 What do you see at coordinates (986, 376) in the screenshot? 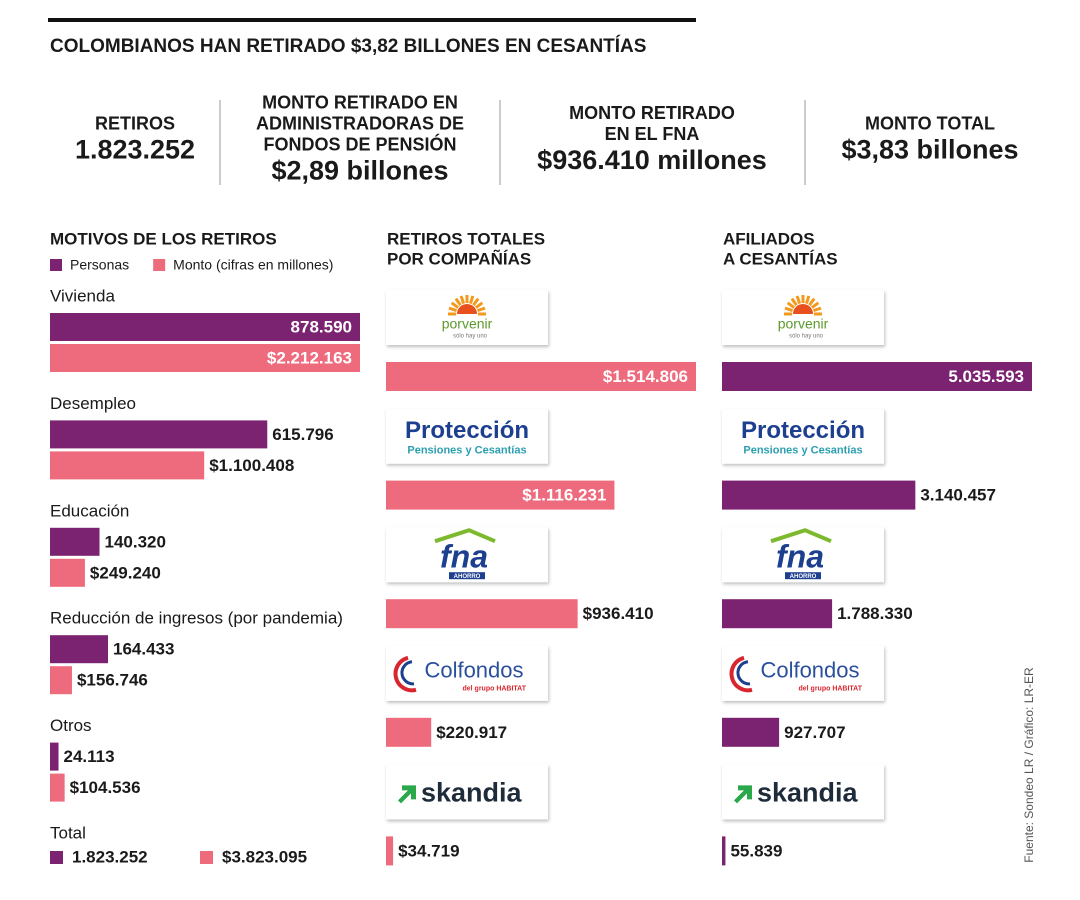
I see `value-label: 5.035.593` at bounding box center [986, 376].